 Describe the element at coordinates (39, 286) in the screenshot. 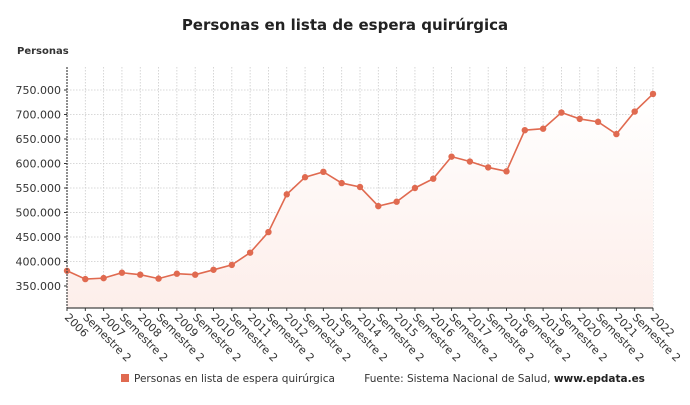

I see `y-tick-label: 350.000` at that location.